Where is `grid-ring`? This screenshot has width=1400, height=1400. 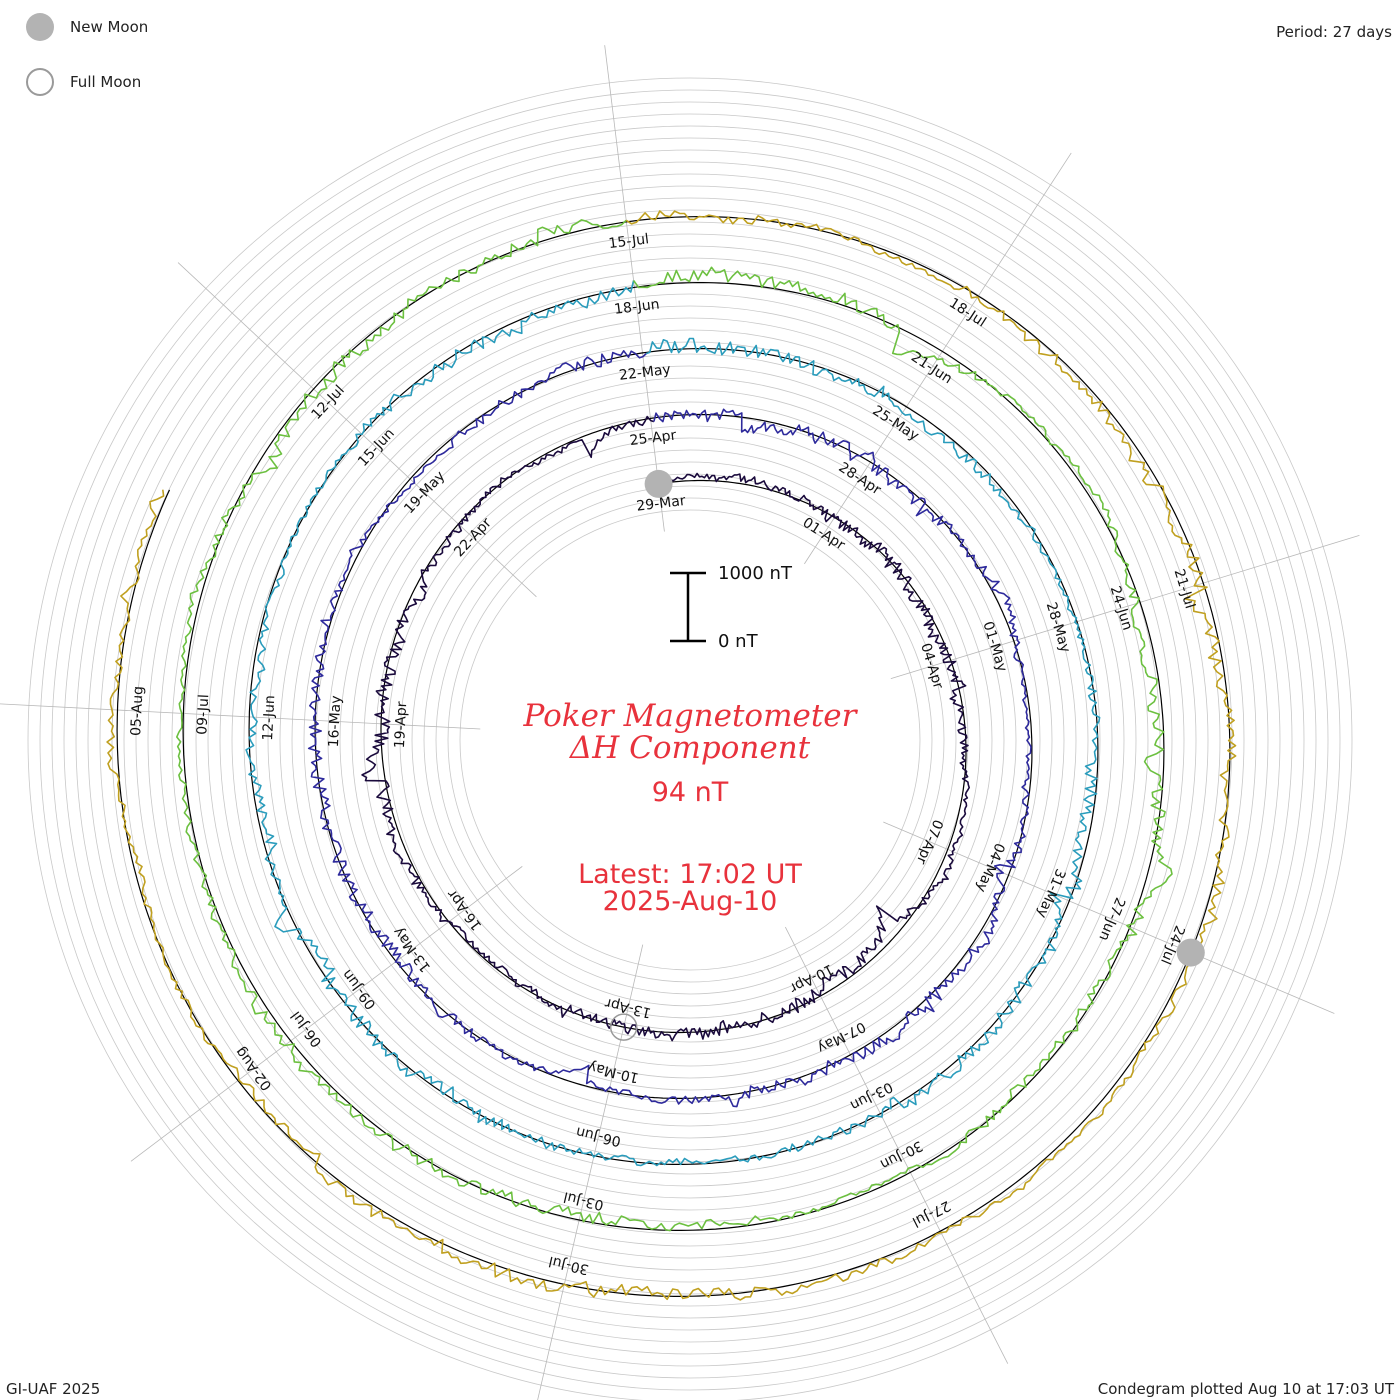 grid-ring is located at coordinates (690, 740).